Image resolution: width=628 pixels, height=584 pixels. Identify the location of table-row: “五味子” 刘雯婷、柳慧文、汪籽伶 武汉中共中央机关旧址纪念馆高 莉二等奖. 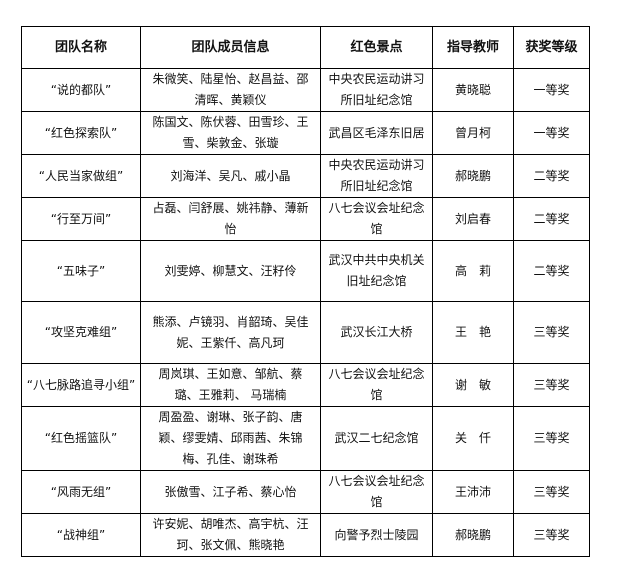
(305, 271).